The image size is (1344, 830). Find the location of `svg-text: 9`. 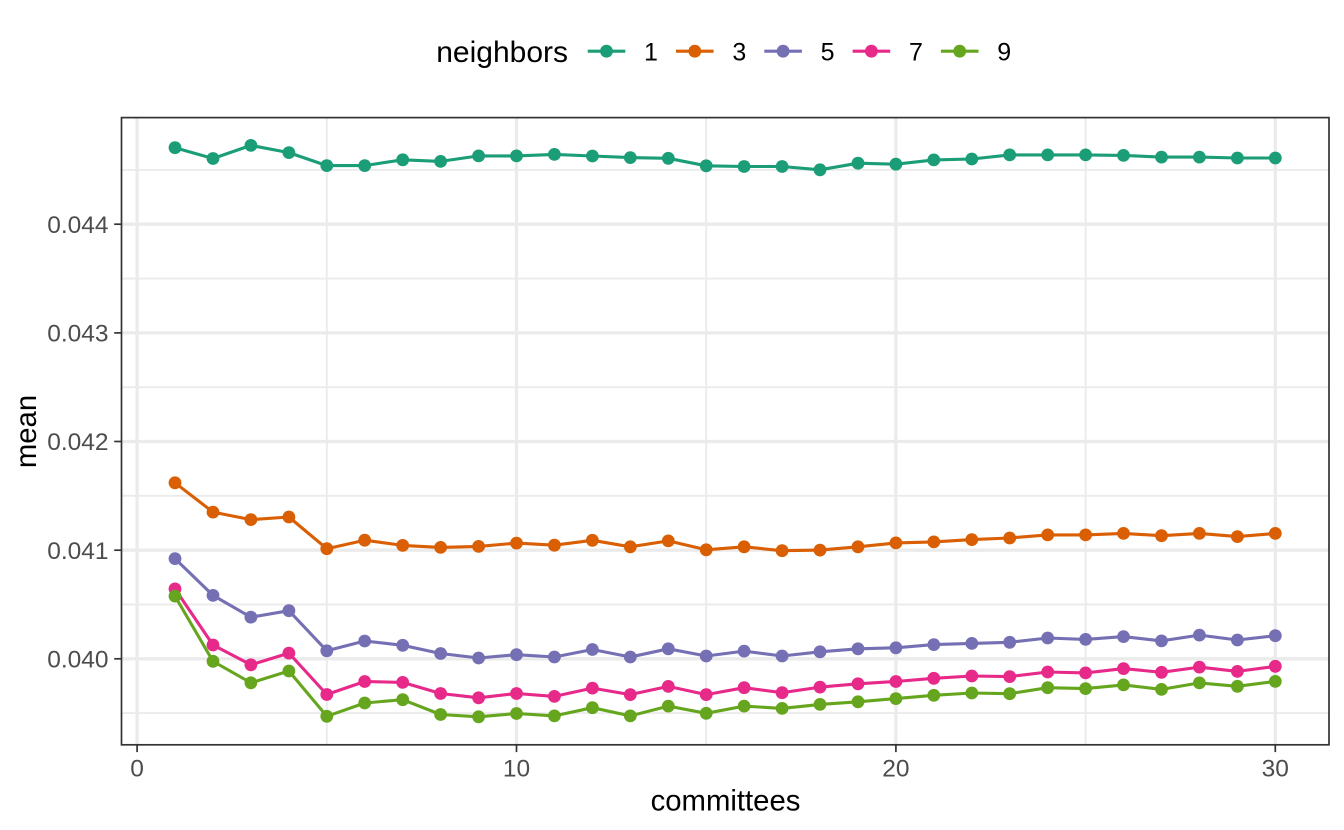

svg-text: 9 is located at coordinates (1004, 53).